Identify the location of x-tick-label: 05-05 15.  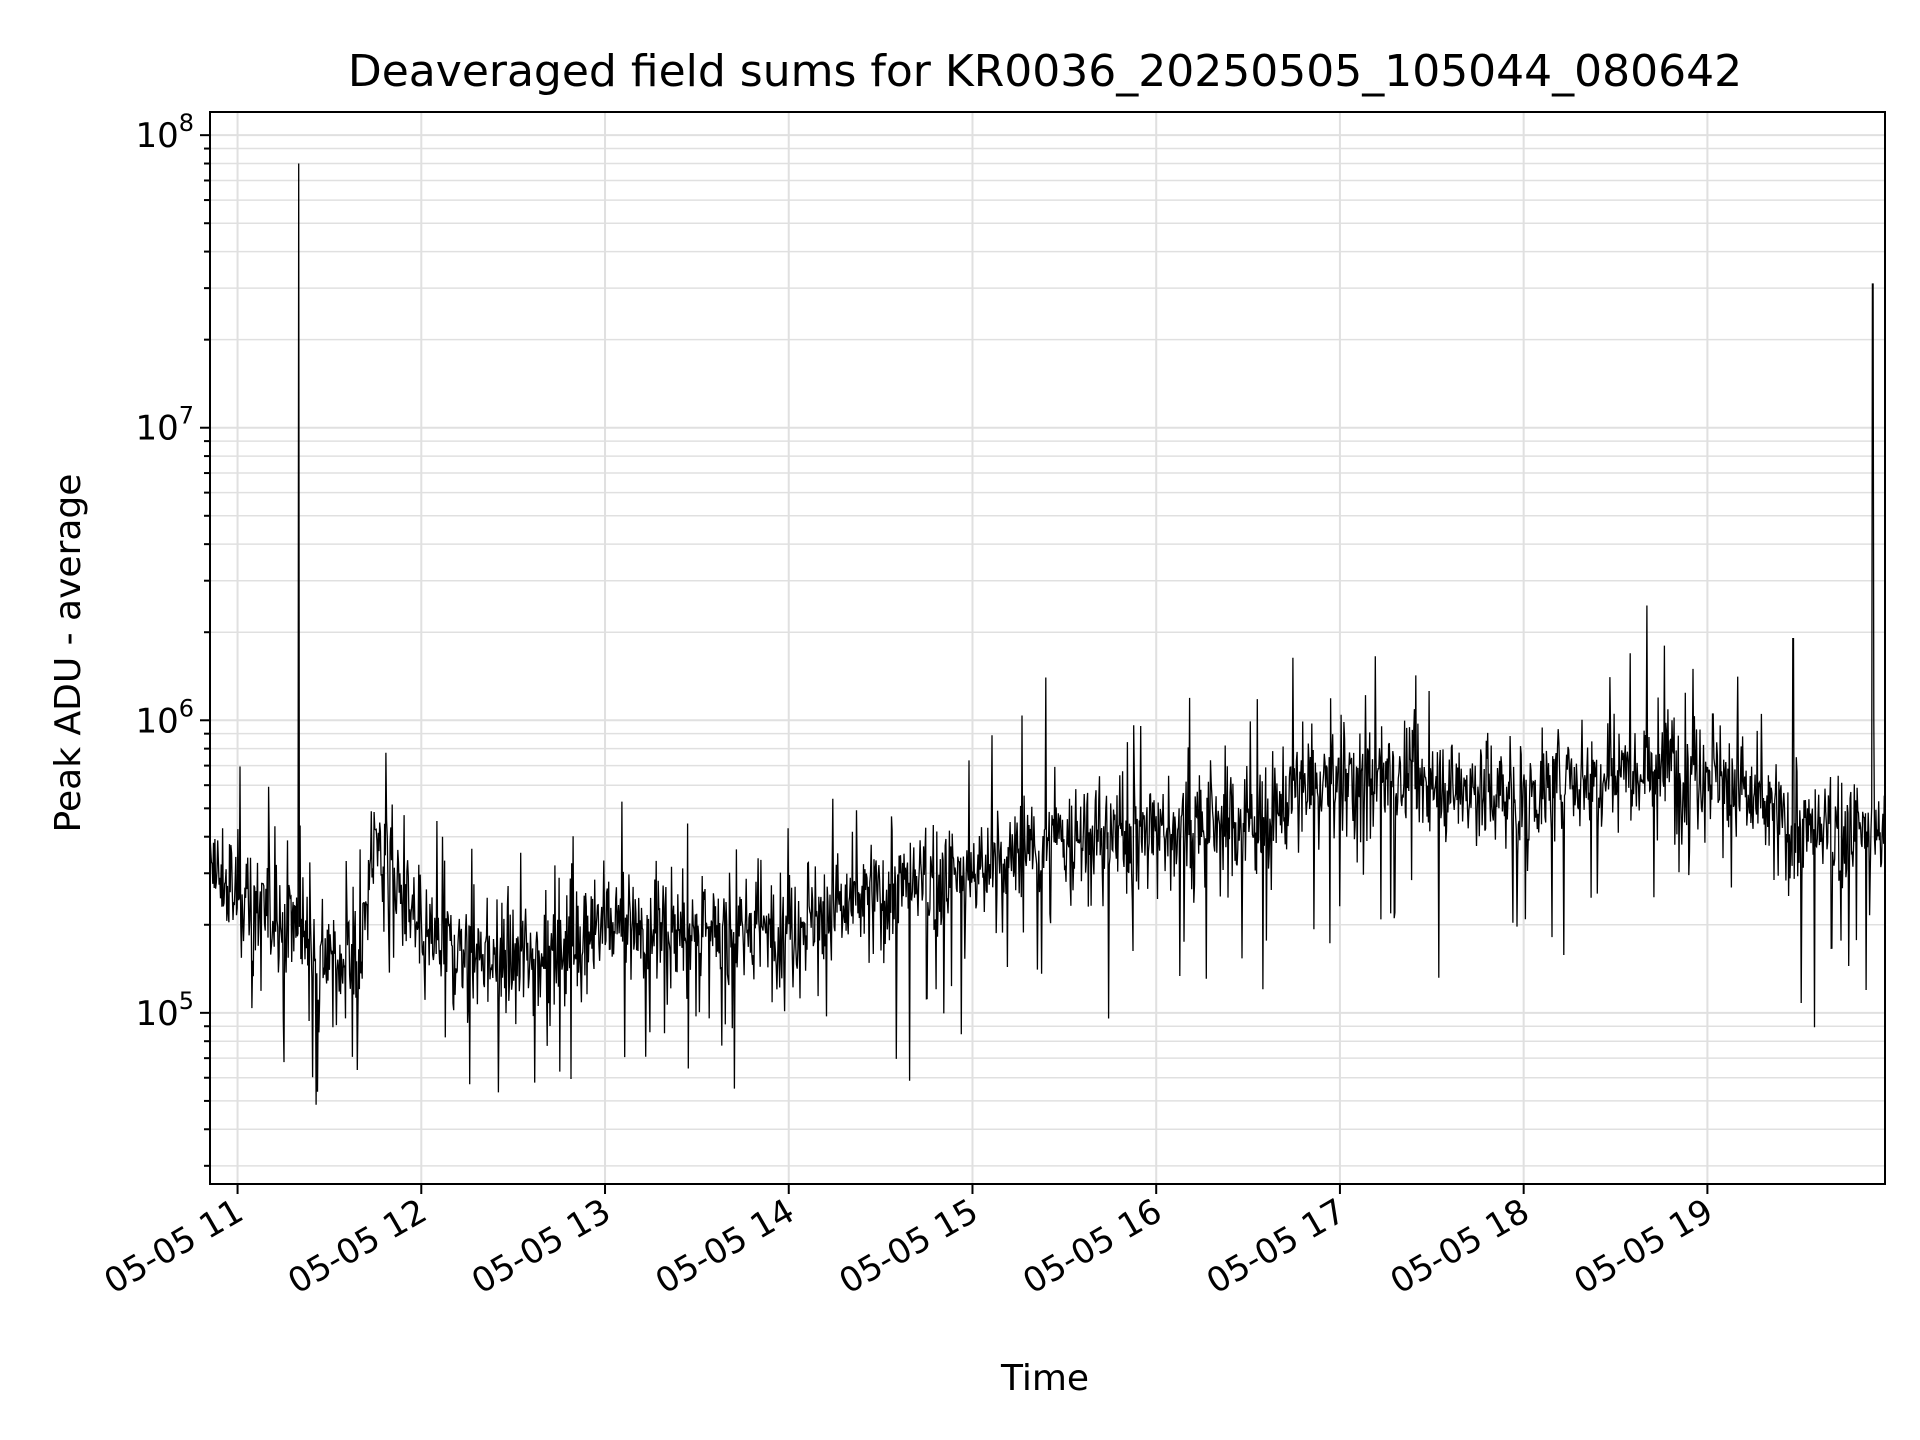
(909, 1246).